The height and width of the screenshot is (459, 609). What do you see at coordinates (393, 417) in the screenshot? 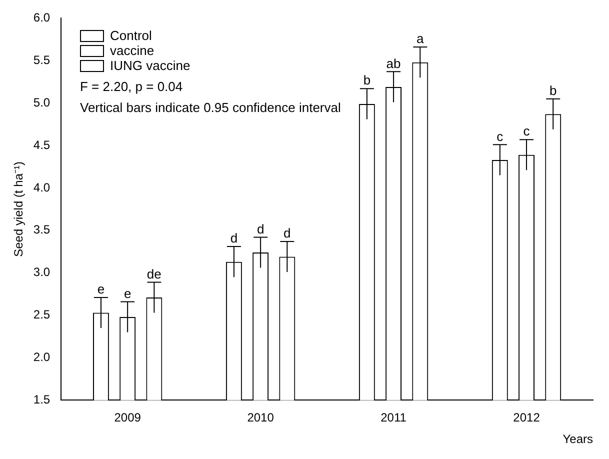
I see `x-tick-label: 2011` at bounding box center [393, 417].